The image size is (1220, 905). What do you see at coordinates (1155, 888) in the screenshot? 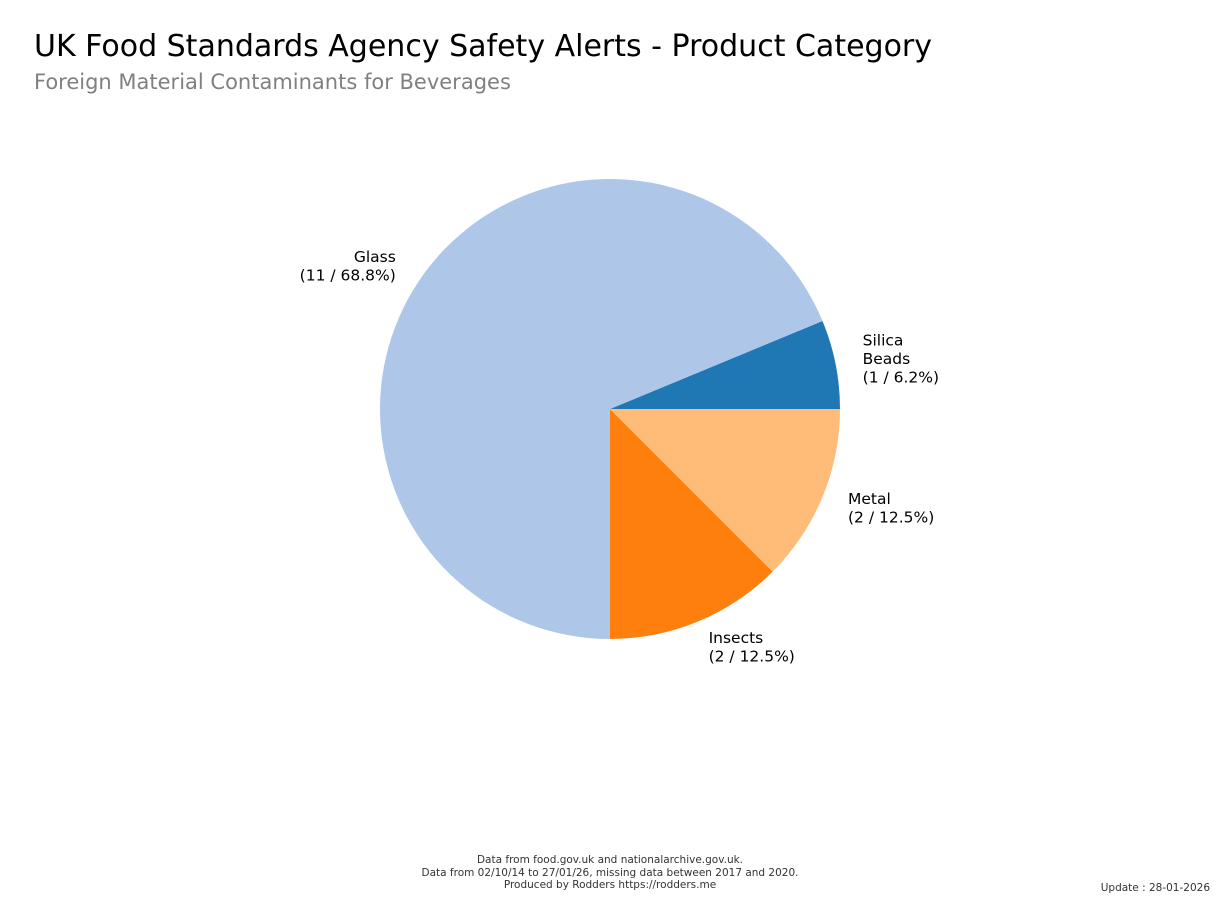
I see `update-date: Update : 28-01-2026` at bounding box center [1155, 888].